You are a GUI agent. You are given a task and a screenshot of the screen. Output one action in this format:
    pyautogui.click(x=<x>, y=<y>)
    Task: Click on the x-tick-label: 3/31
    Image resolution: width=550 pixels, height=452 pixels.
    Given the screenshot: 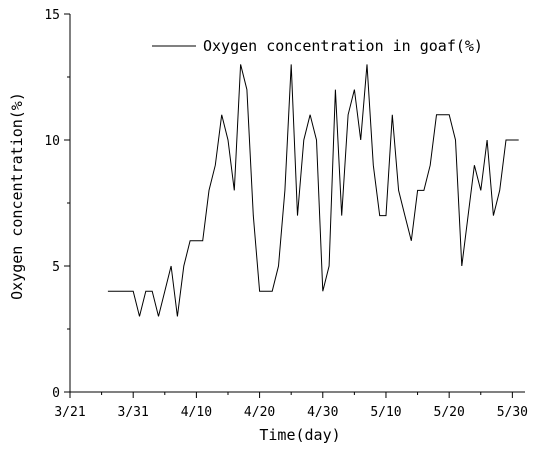 What is the action you would take?
    pyautogui.click(x=133, y=412)
    